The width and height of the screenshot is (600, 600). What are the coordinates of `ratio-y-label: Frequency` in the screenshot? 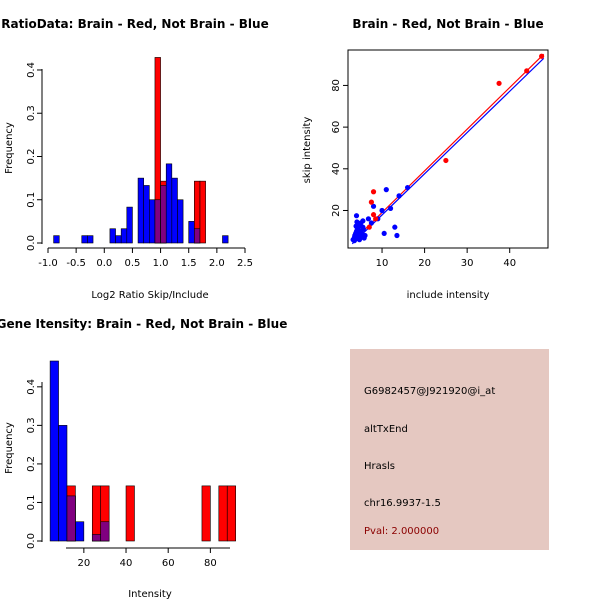 It's located at (9, 148).